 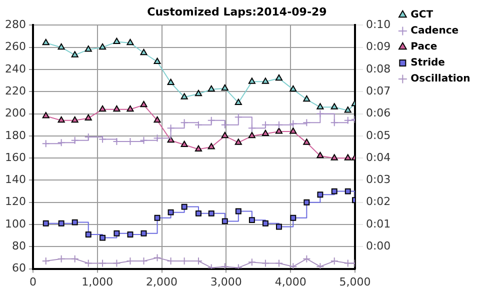 I want to click on legend-label: GCT, so click(x=422, y=15).